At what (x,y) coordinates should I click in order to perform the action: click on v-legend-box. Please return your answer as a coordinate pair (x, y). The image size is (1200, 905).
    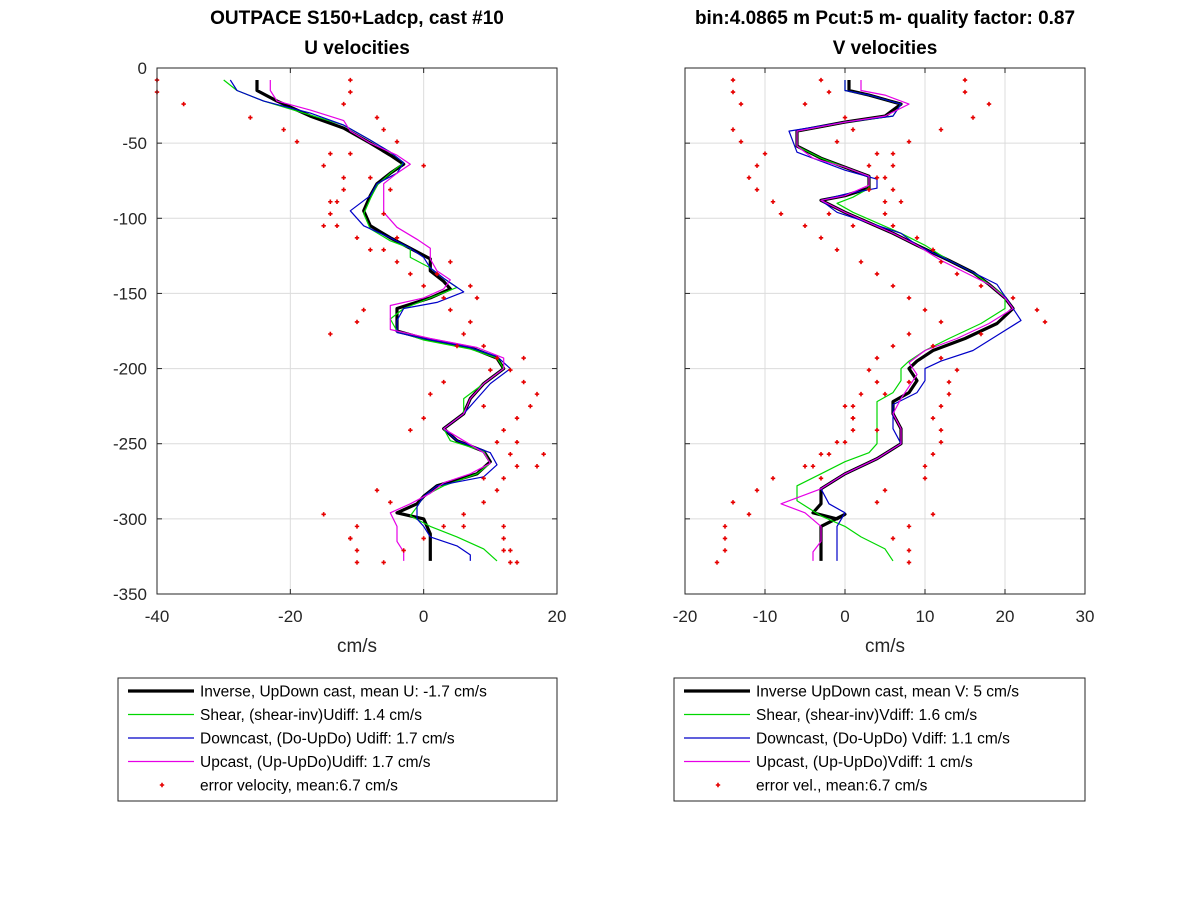
    Looking at the image, I should click on (879, 739).